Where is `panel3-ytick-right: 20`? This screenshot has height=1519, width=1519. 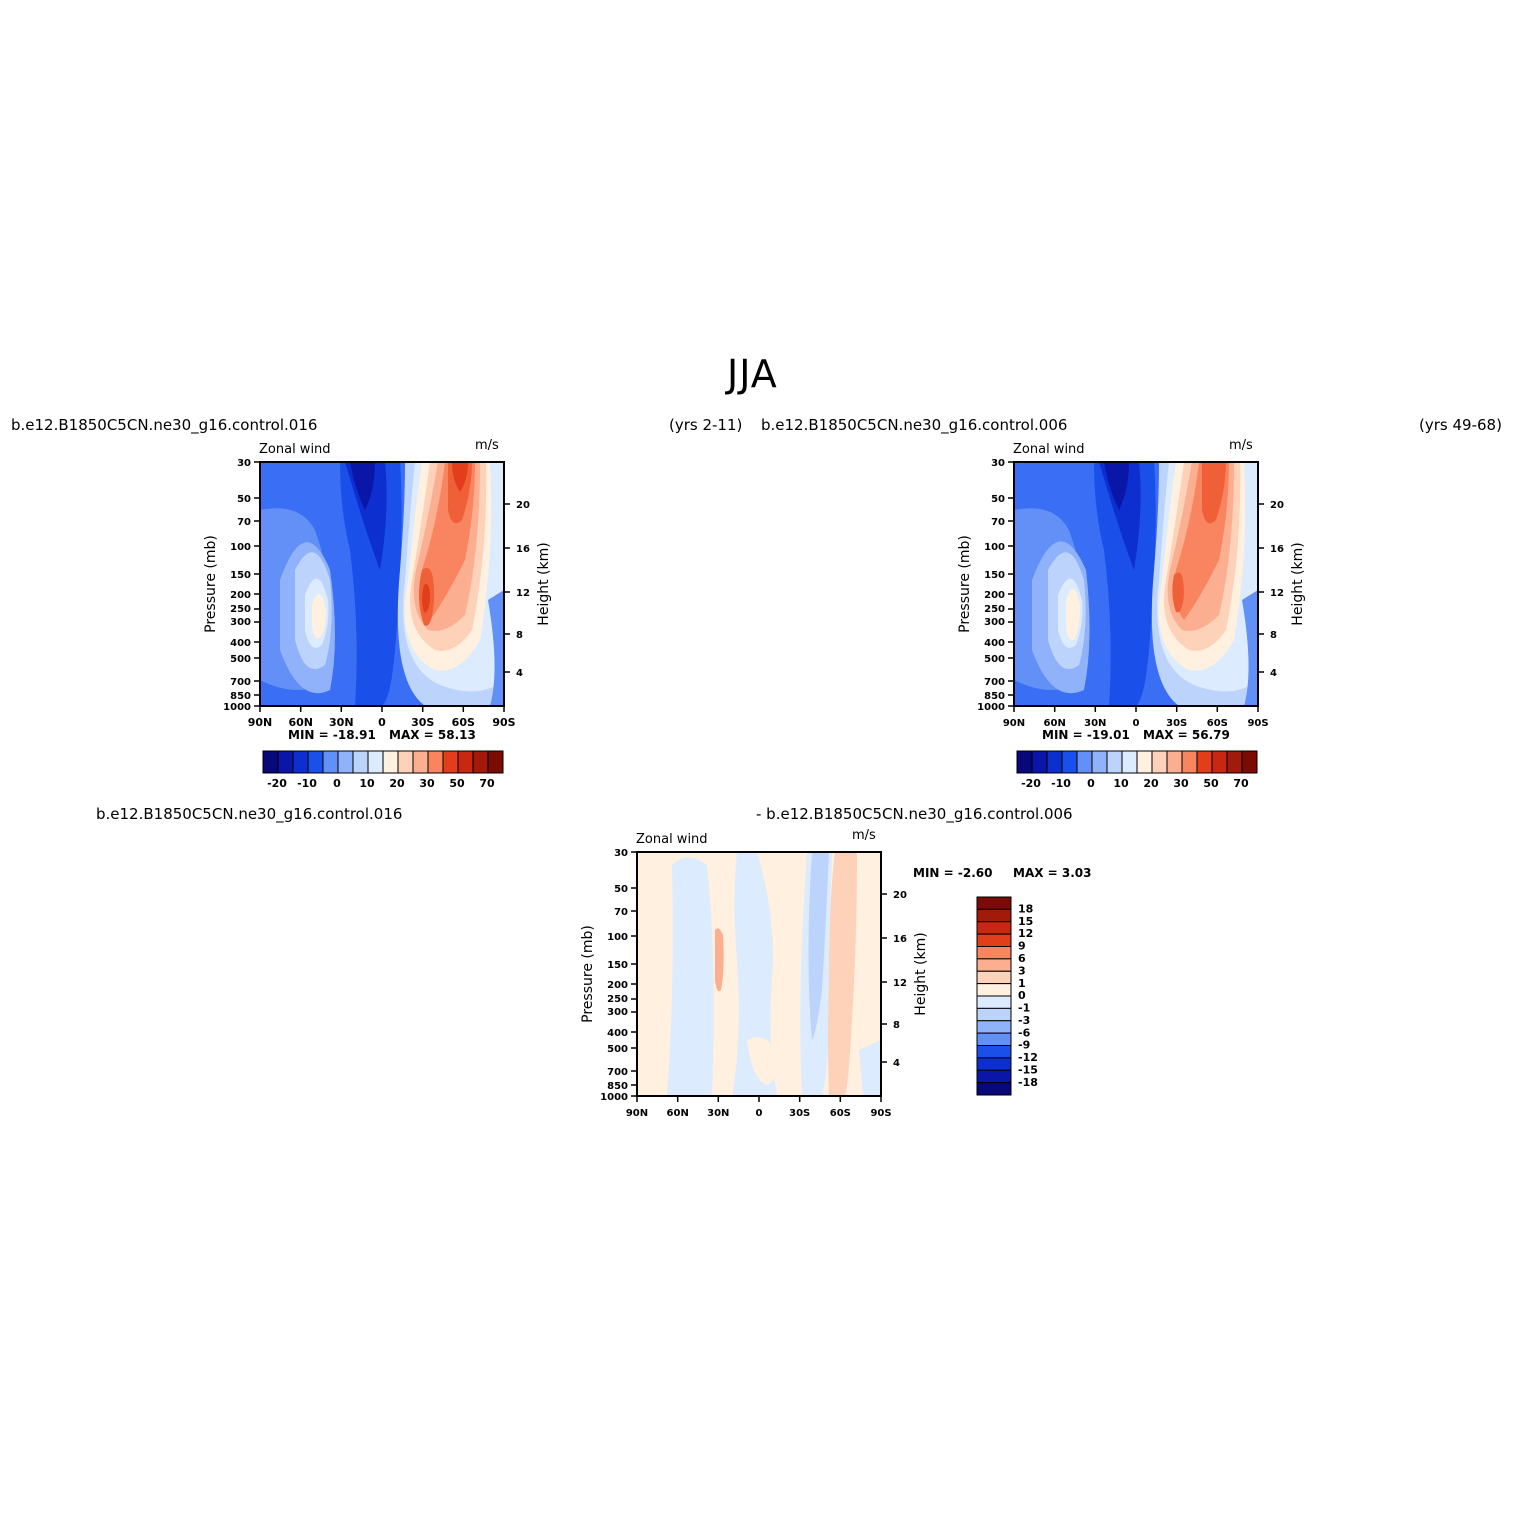 panel3-ytick-right: 20 is located at coordinates (900, 895).